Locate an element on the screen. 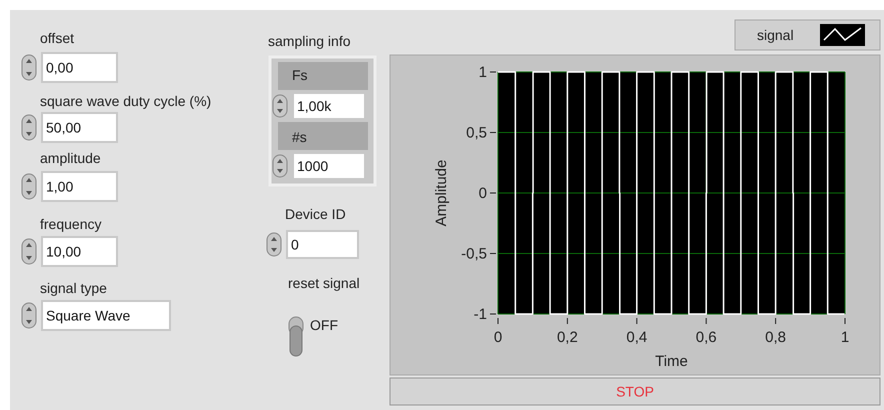  text: frequency is located at coordinates (71, 224).